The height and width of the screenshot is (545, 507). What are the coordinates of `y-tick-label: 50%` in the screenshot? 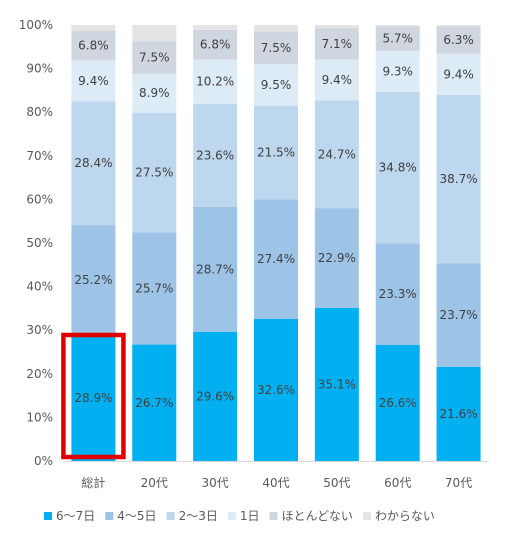 It's located at (39, 243).